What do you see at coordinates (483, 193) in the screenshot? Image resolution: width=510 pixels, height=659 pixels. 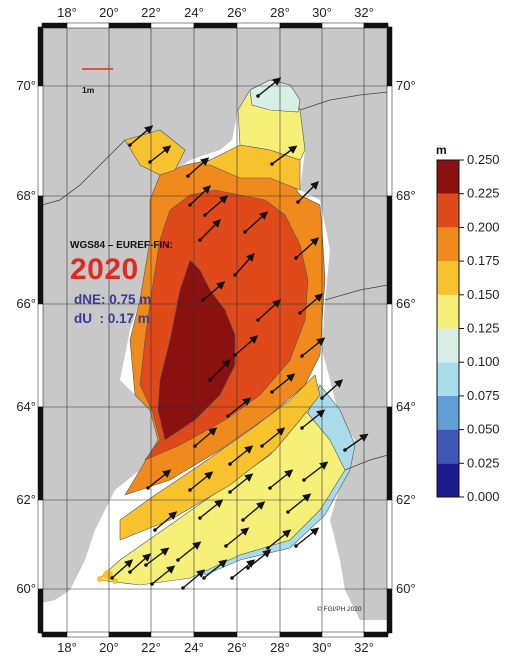 I see `colorbar-tick-label: 0.225` at bounding box center [483, 193].